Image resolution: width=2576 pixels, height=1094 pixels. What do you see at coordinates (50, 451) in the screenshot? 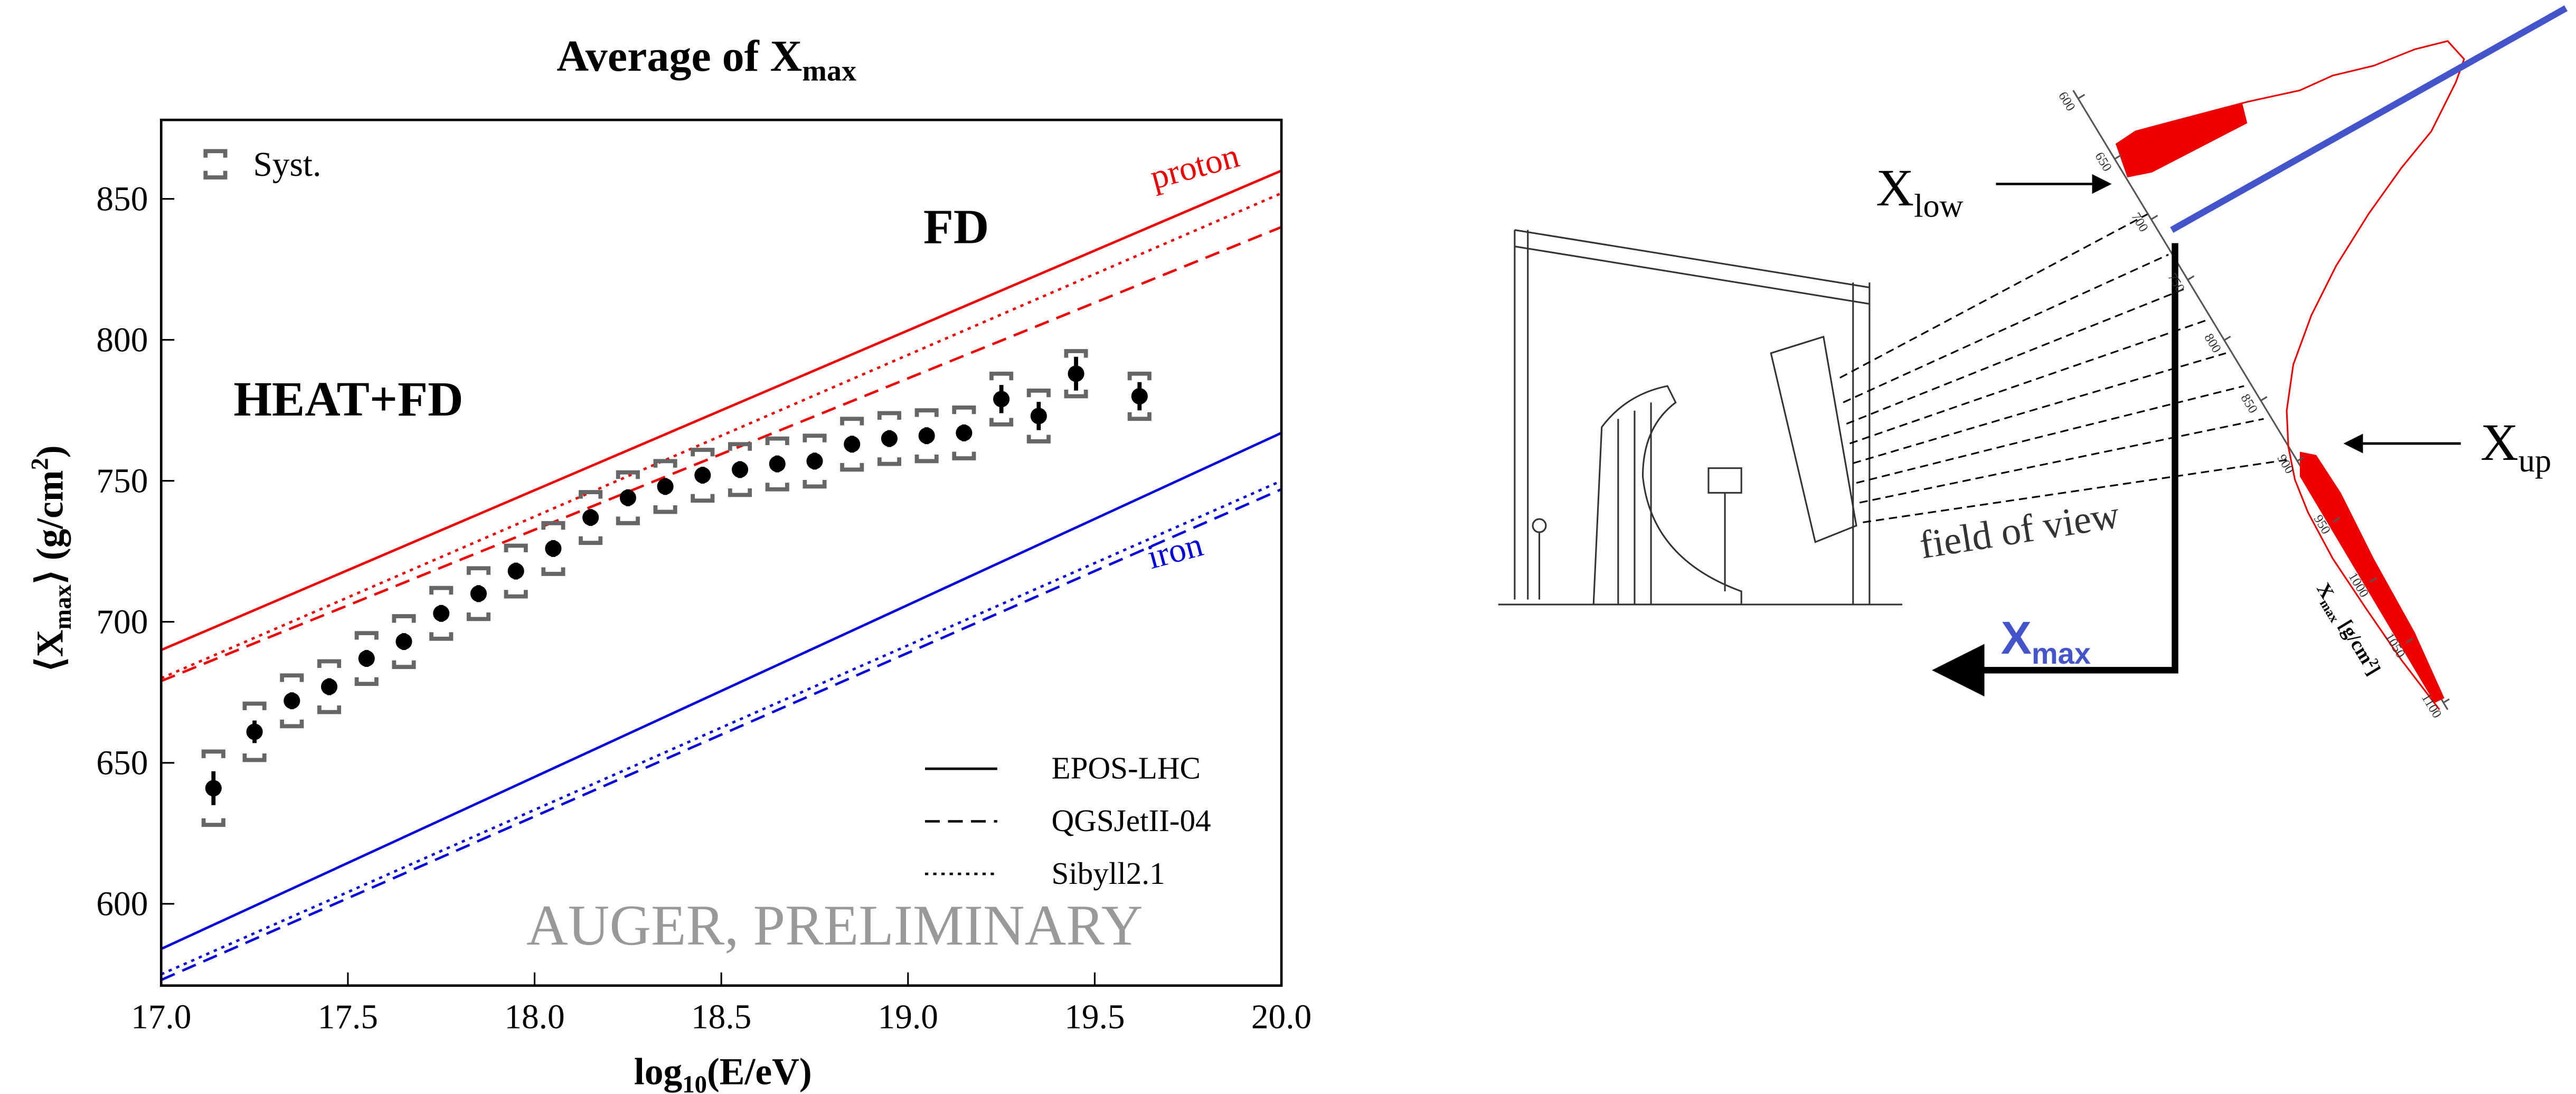
I see `ylabel-post: )` at bounding box center [50, 451].